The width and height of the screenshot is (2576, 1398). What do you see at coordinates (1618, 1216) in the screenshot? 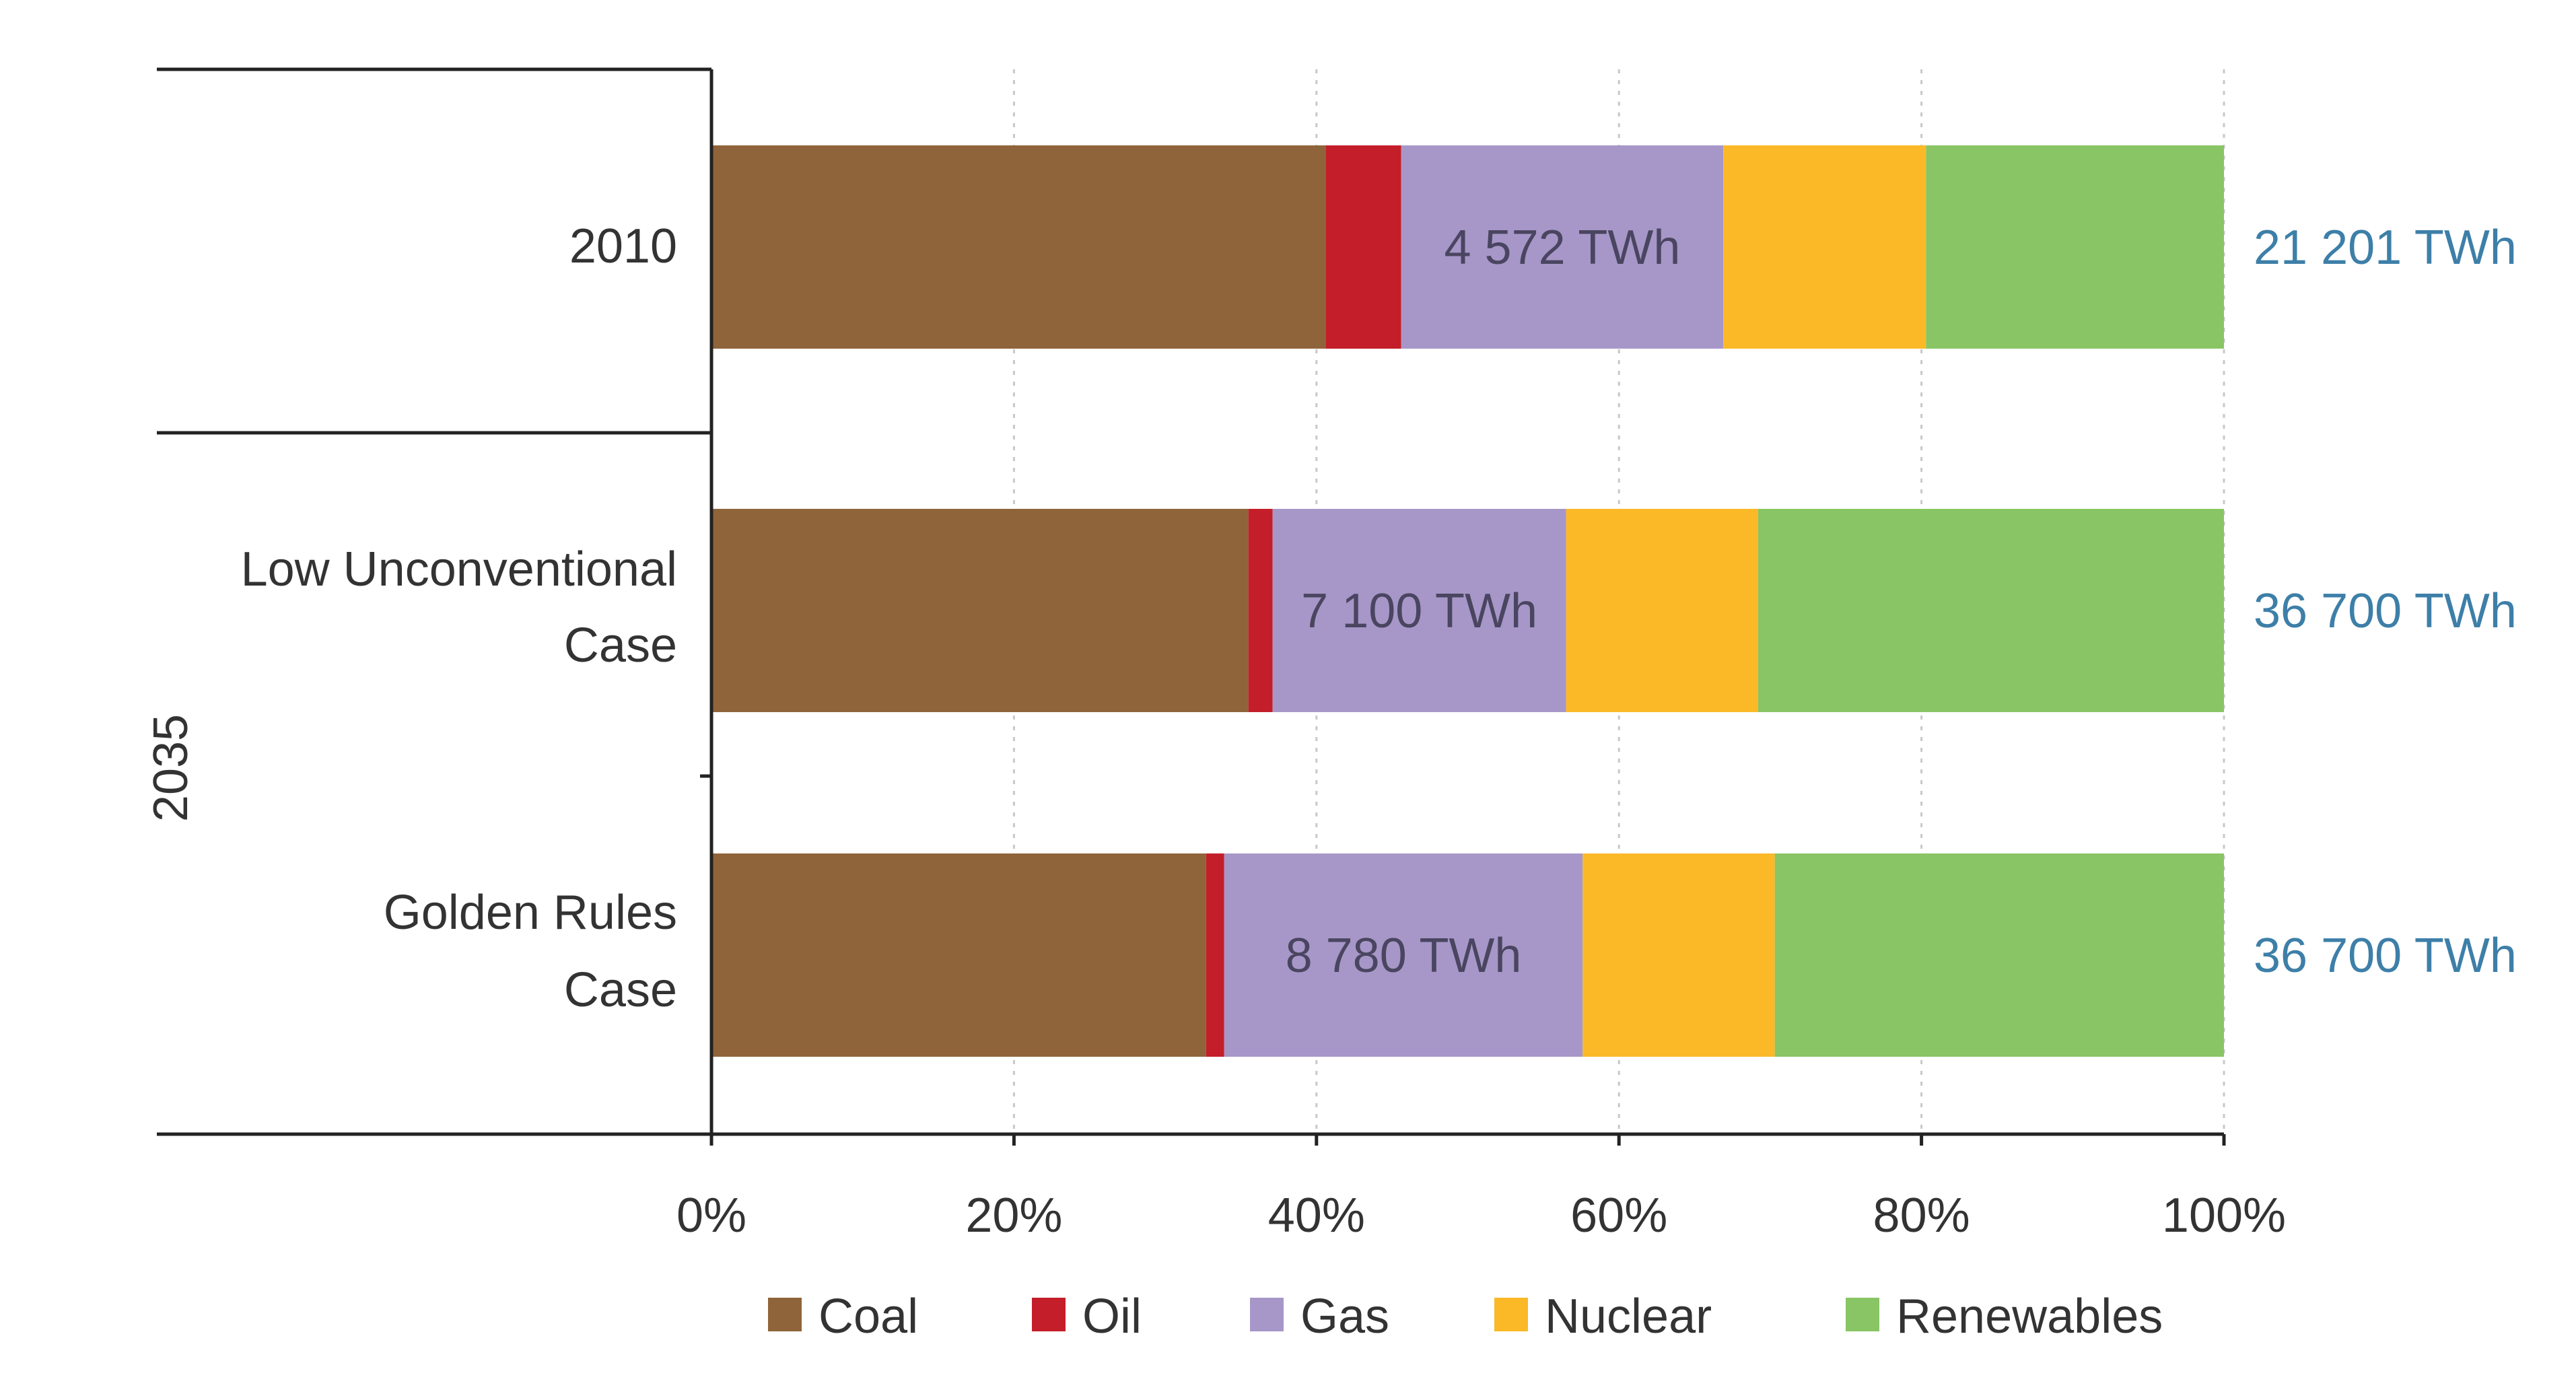
I see `x-tick-label: 60%` at bounding box center [1618, 1216].